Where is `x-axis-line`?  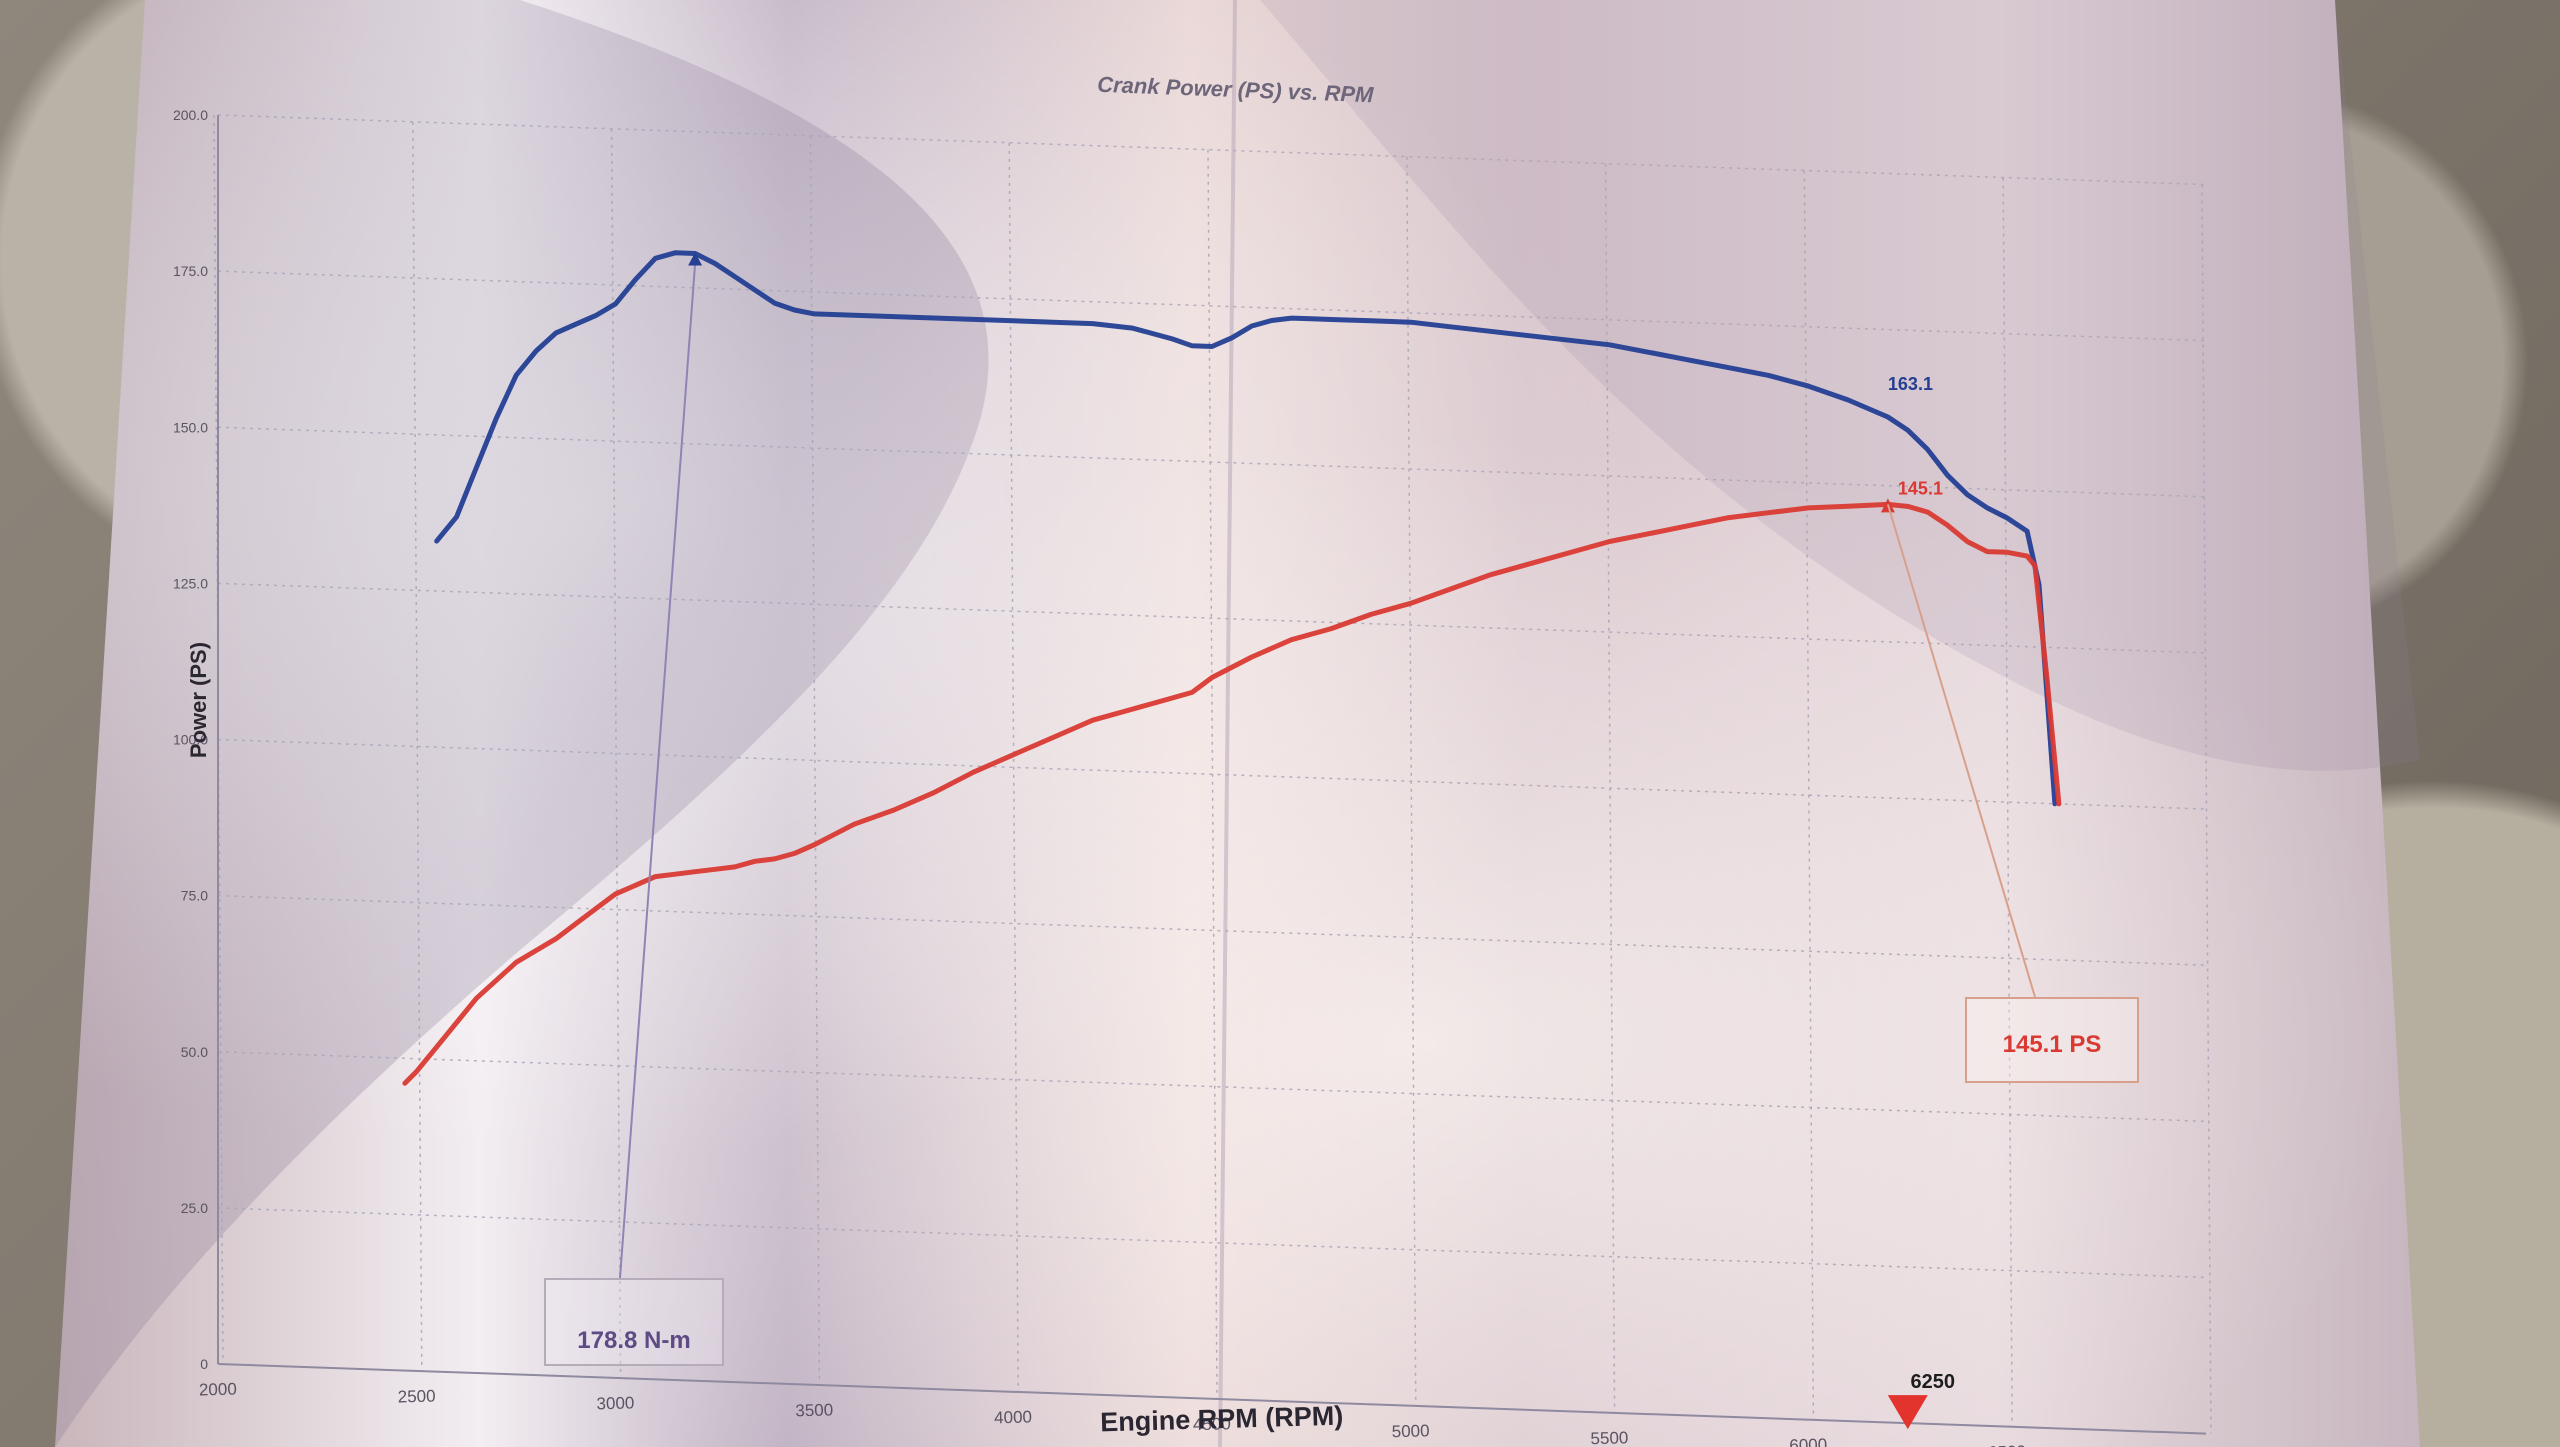
x-axis-line is located at coordinates (1212, 1399).